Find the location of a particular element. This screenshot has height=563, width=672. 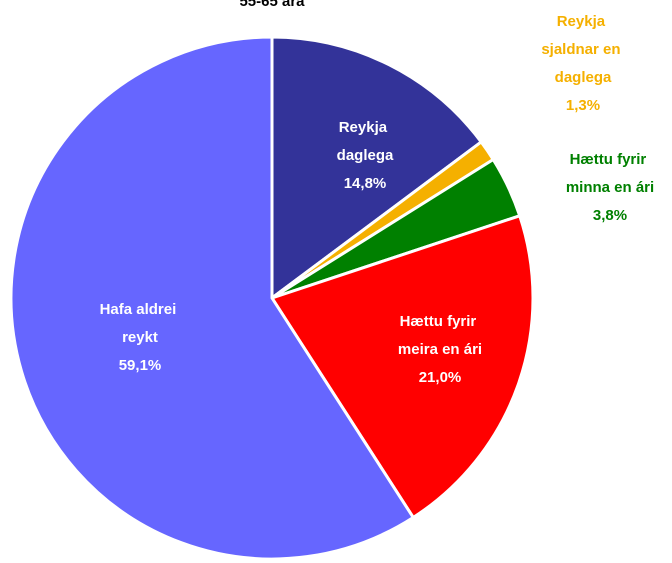

label-line: sjaldnar en is located at coordinates (582, 49).